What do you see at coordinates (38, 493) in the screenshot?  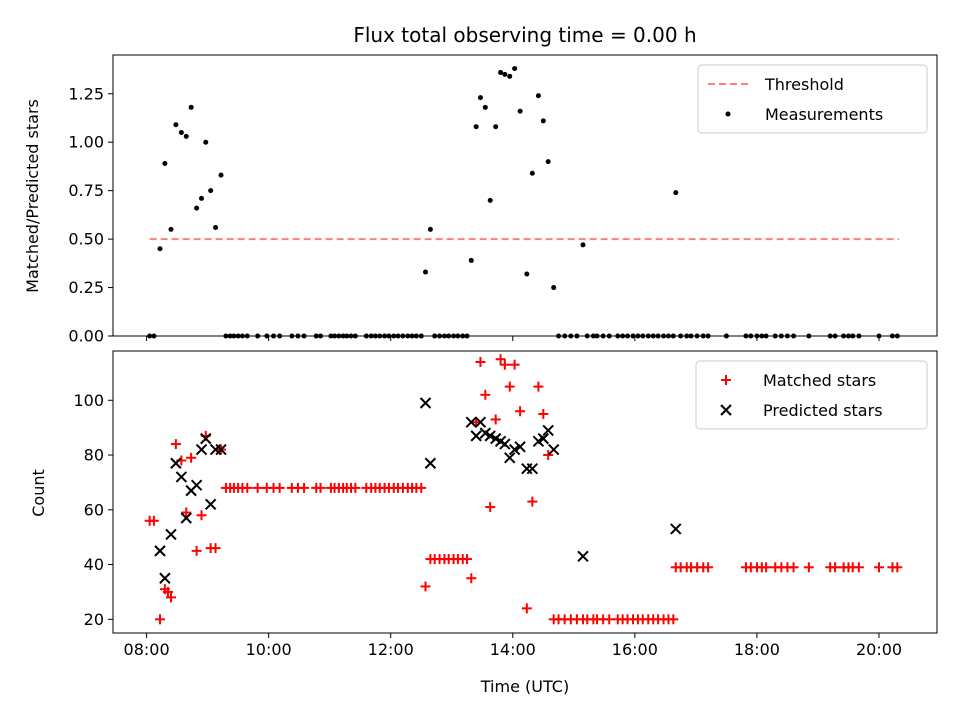 I see `bottom-y-axis-label: Count` at bounding box center [38, 493].